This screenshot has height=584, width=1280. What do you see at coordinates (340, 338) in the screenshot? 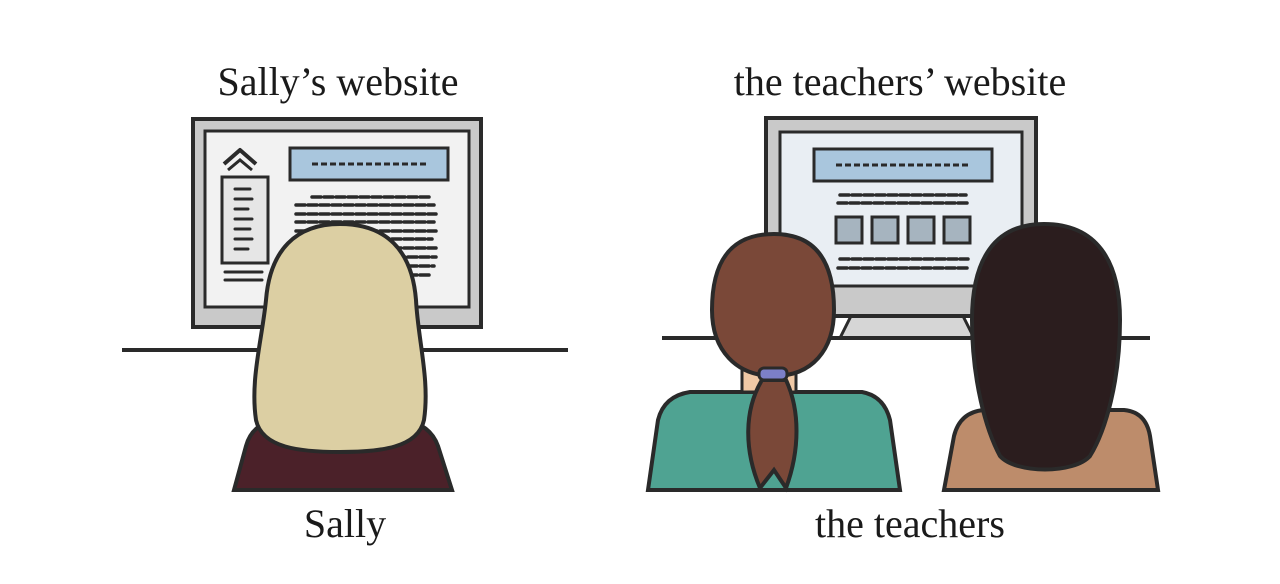
I see `sally-hair` at bounding box center [340, 338].